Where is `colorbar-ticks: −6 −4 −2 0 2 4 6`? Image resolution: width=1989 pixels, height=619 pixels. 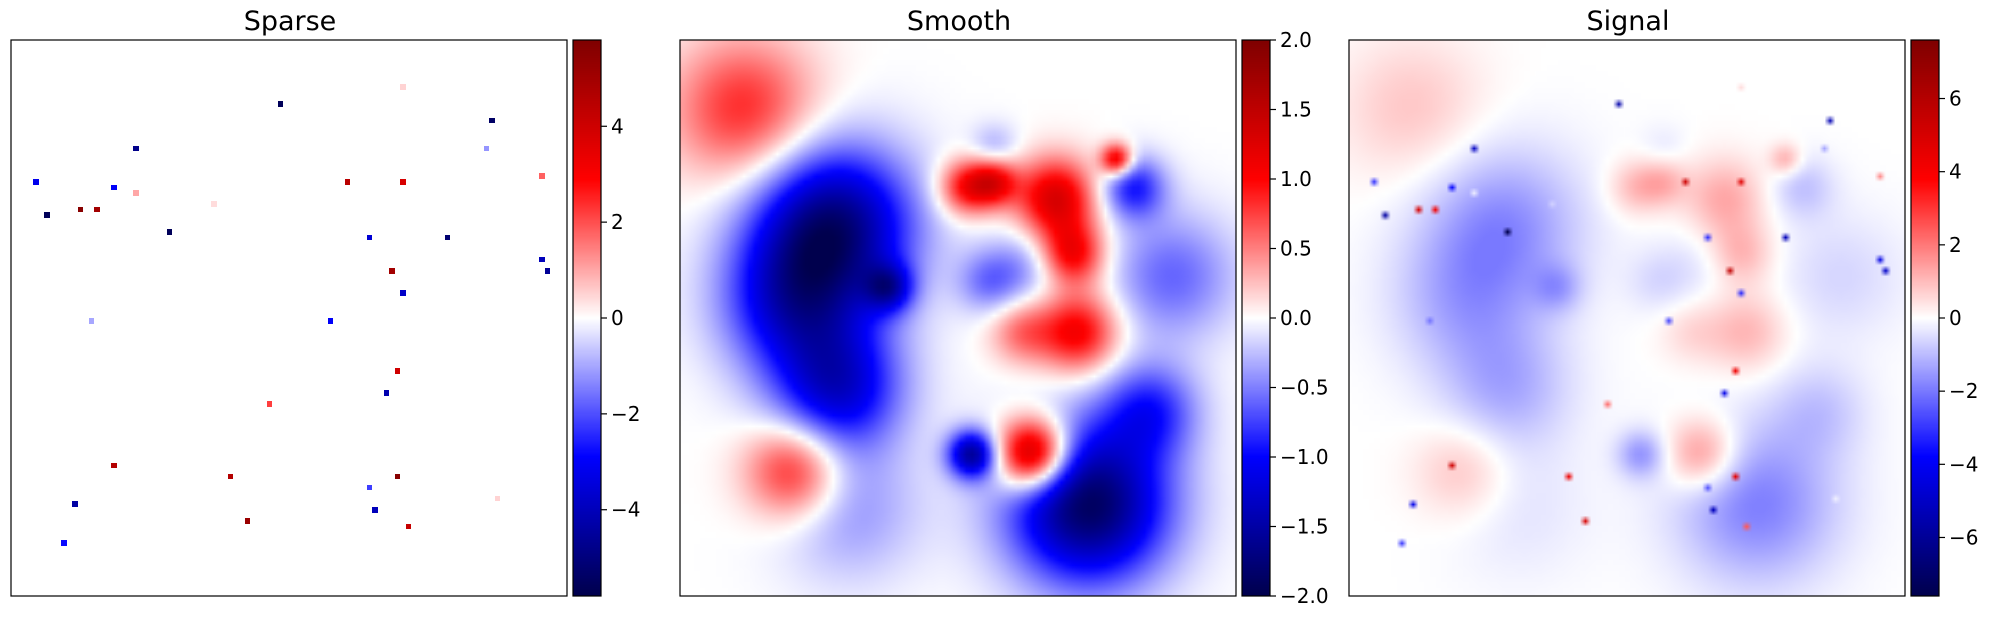
colorbar-ticks: −6 −4 −2 0 2 4 6 is located at coordinates (1958, 318).